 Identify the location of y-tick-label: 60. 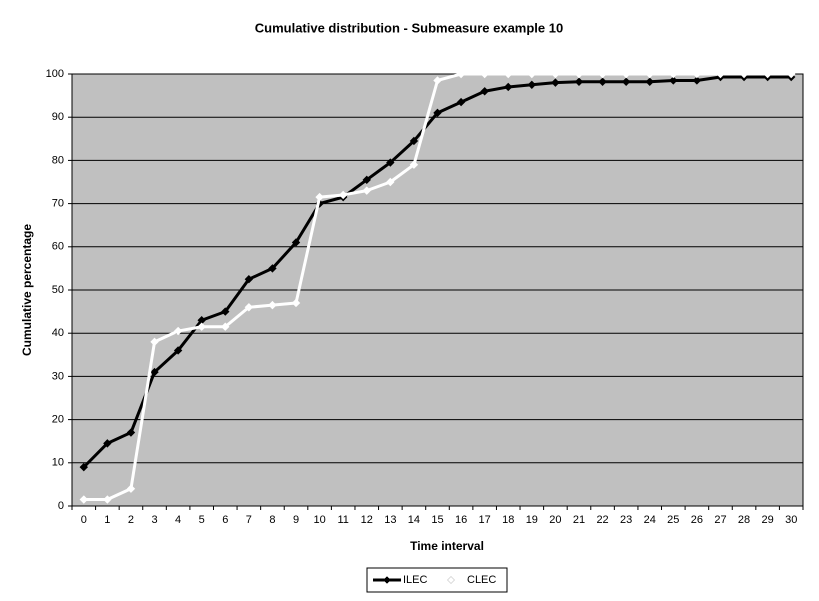
(58, 247).